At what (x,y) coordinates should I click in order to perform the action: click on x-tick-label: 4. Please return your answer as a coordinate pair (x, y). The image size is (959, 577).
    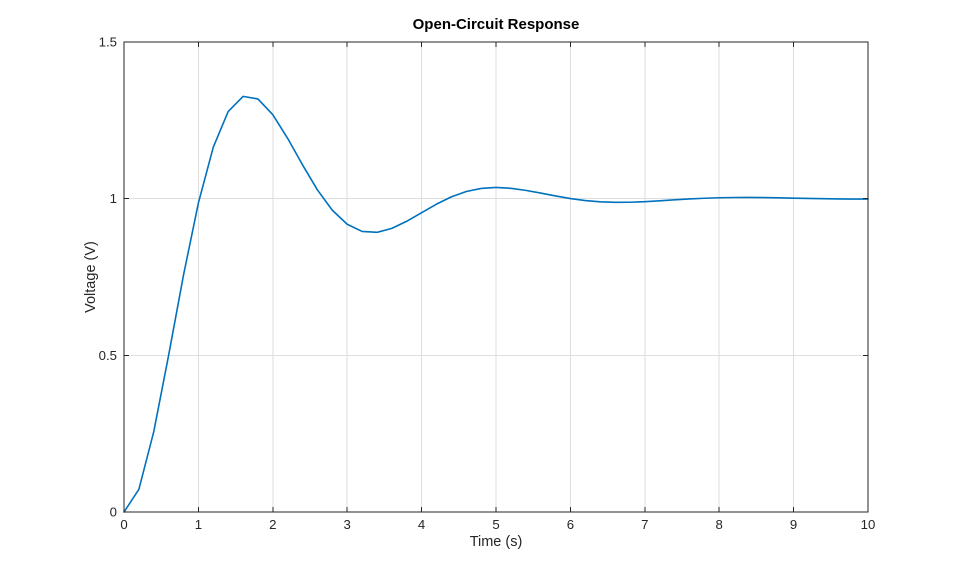
    Looking at the image, I should click on (421, 524).